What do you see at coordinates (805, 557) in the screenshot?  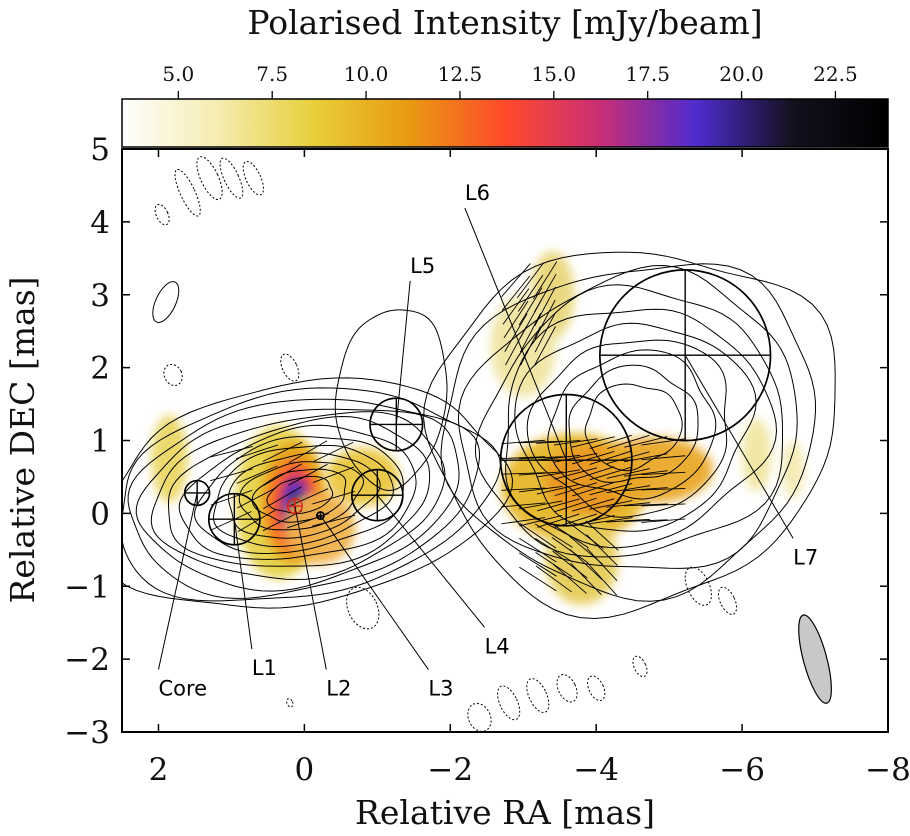 I see `component-label-l7: L7` at bounding box center [805, 557].